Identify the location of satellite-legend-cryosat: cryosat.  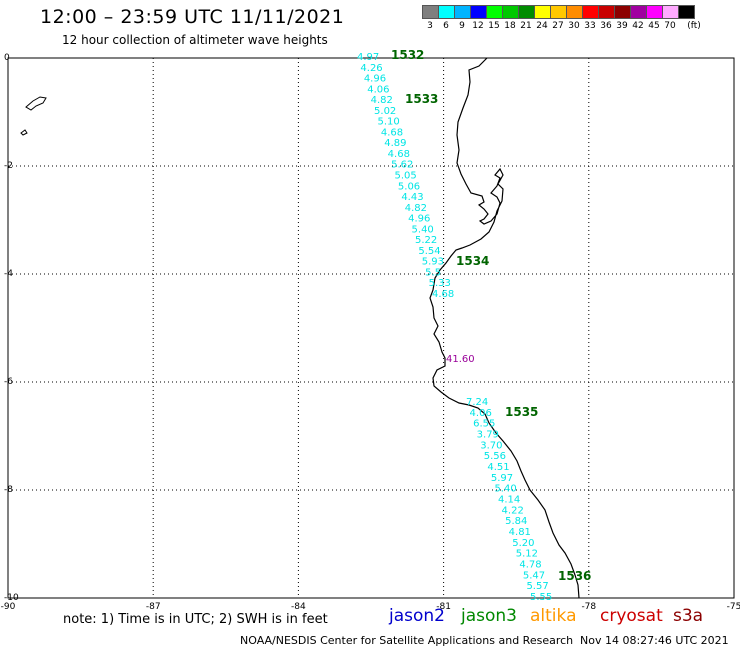
(631, 616).